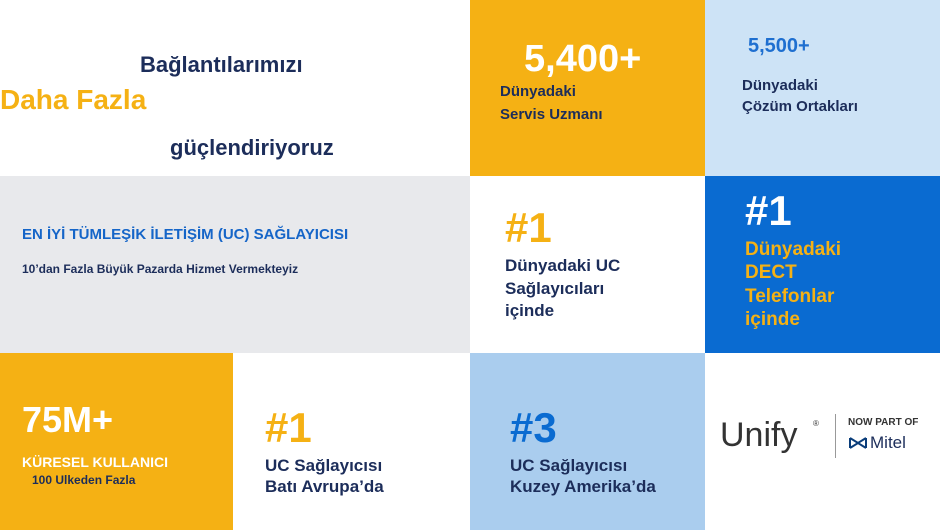 The image size is (940, 530). I want to click on stat-label: Telefonlar, so click(790, 296).